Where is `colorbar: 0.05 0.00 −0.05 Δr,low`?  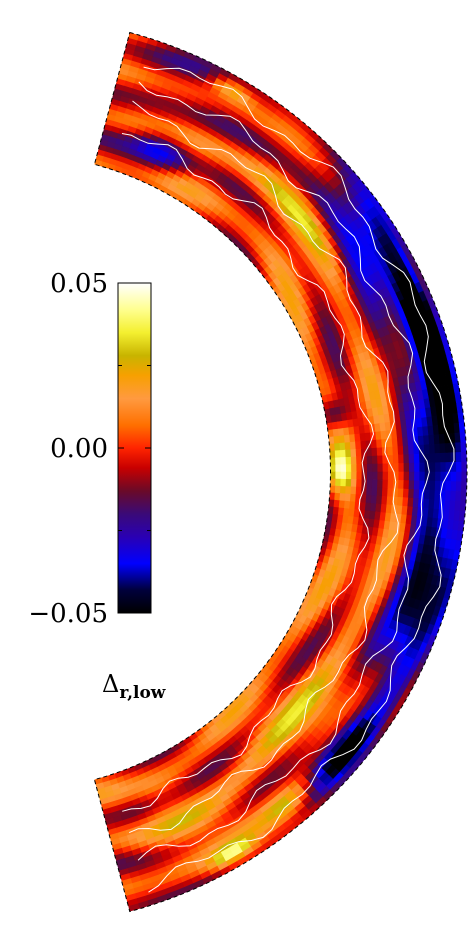
colorbar: 0.05 0.00 −0.05 Δr,low is located at coordinates (96, 486).